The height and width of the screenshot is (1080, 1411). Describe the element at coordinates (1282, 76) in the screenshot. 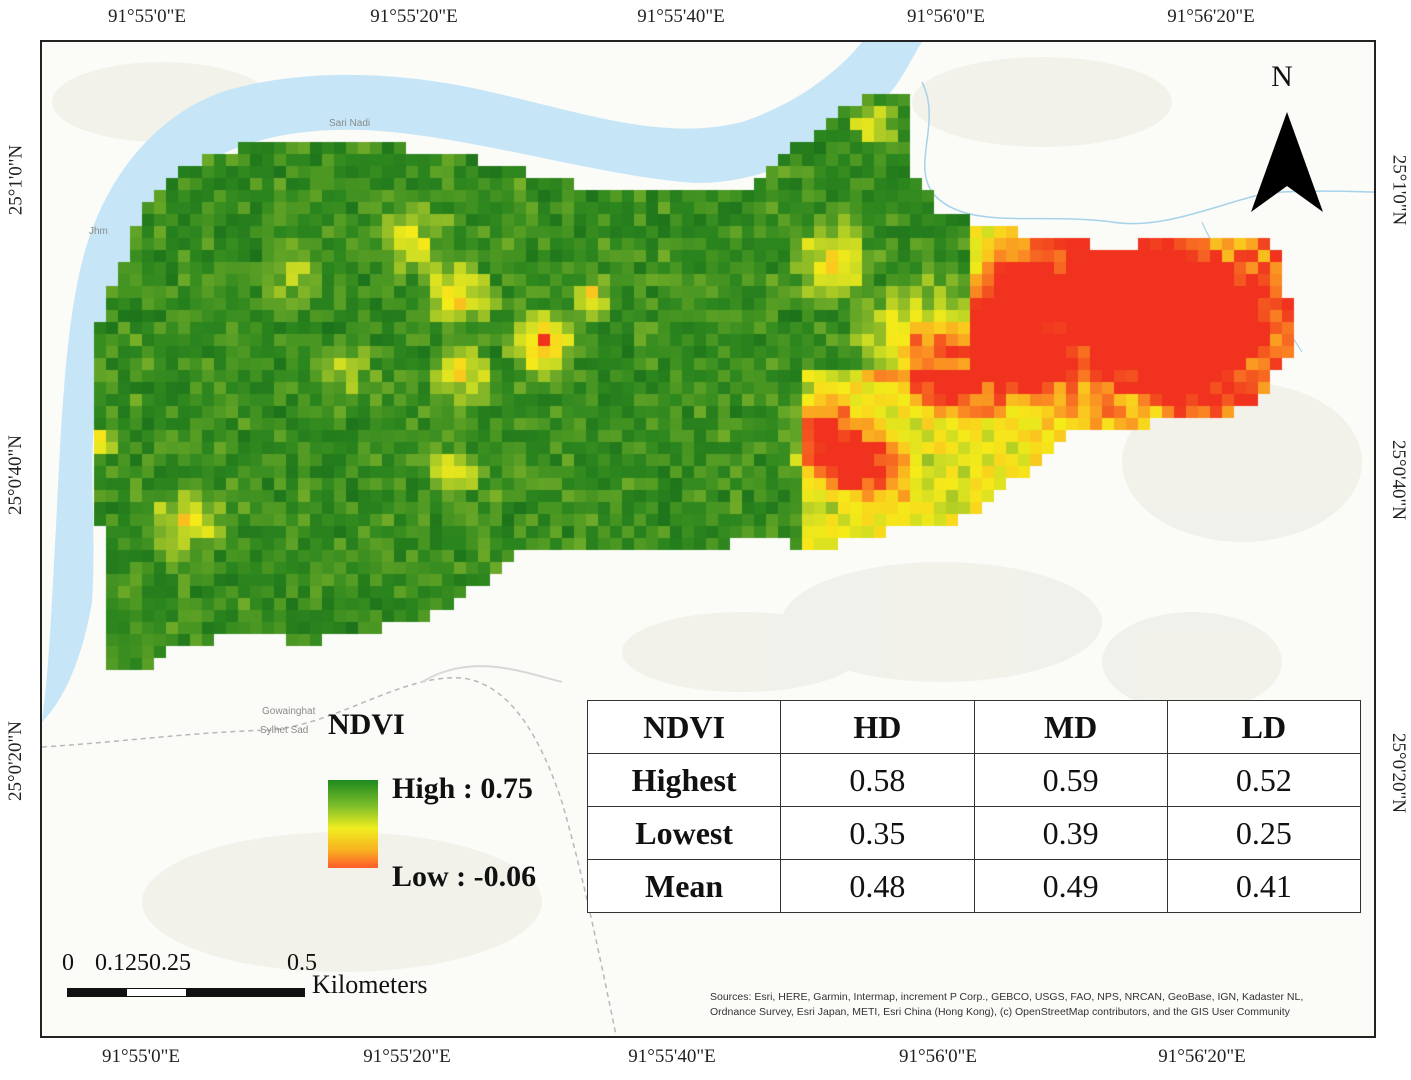

I see `north-label: N` at that location.